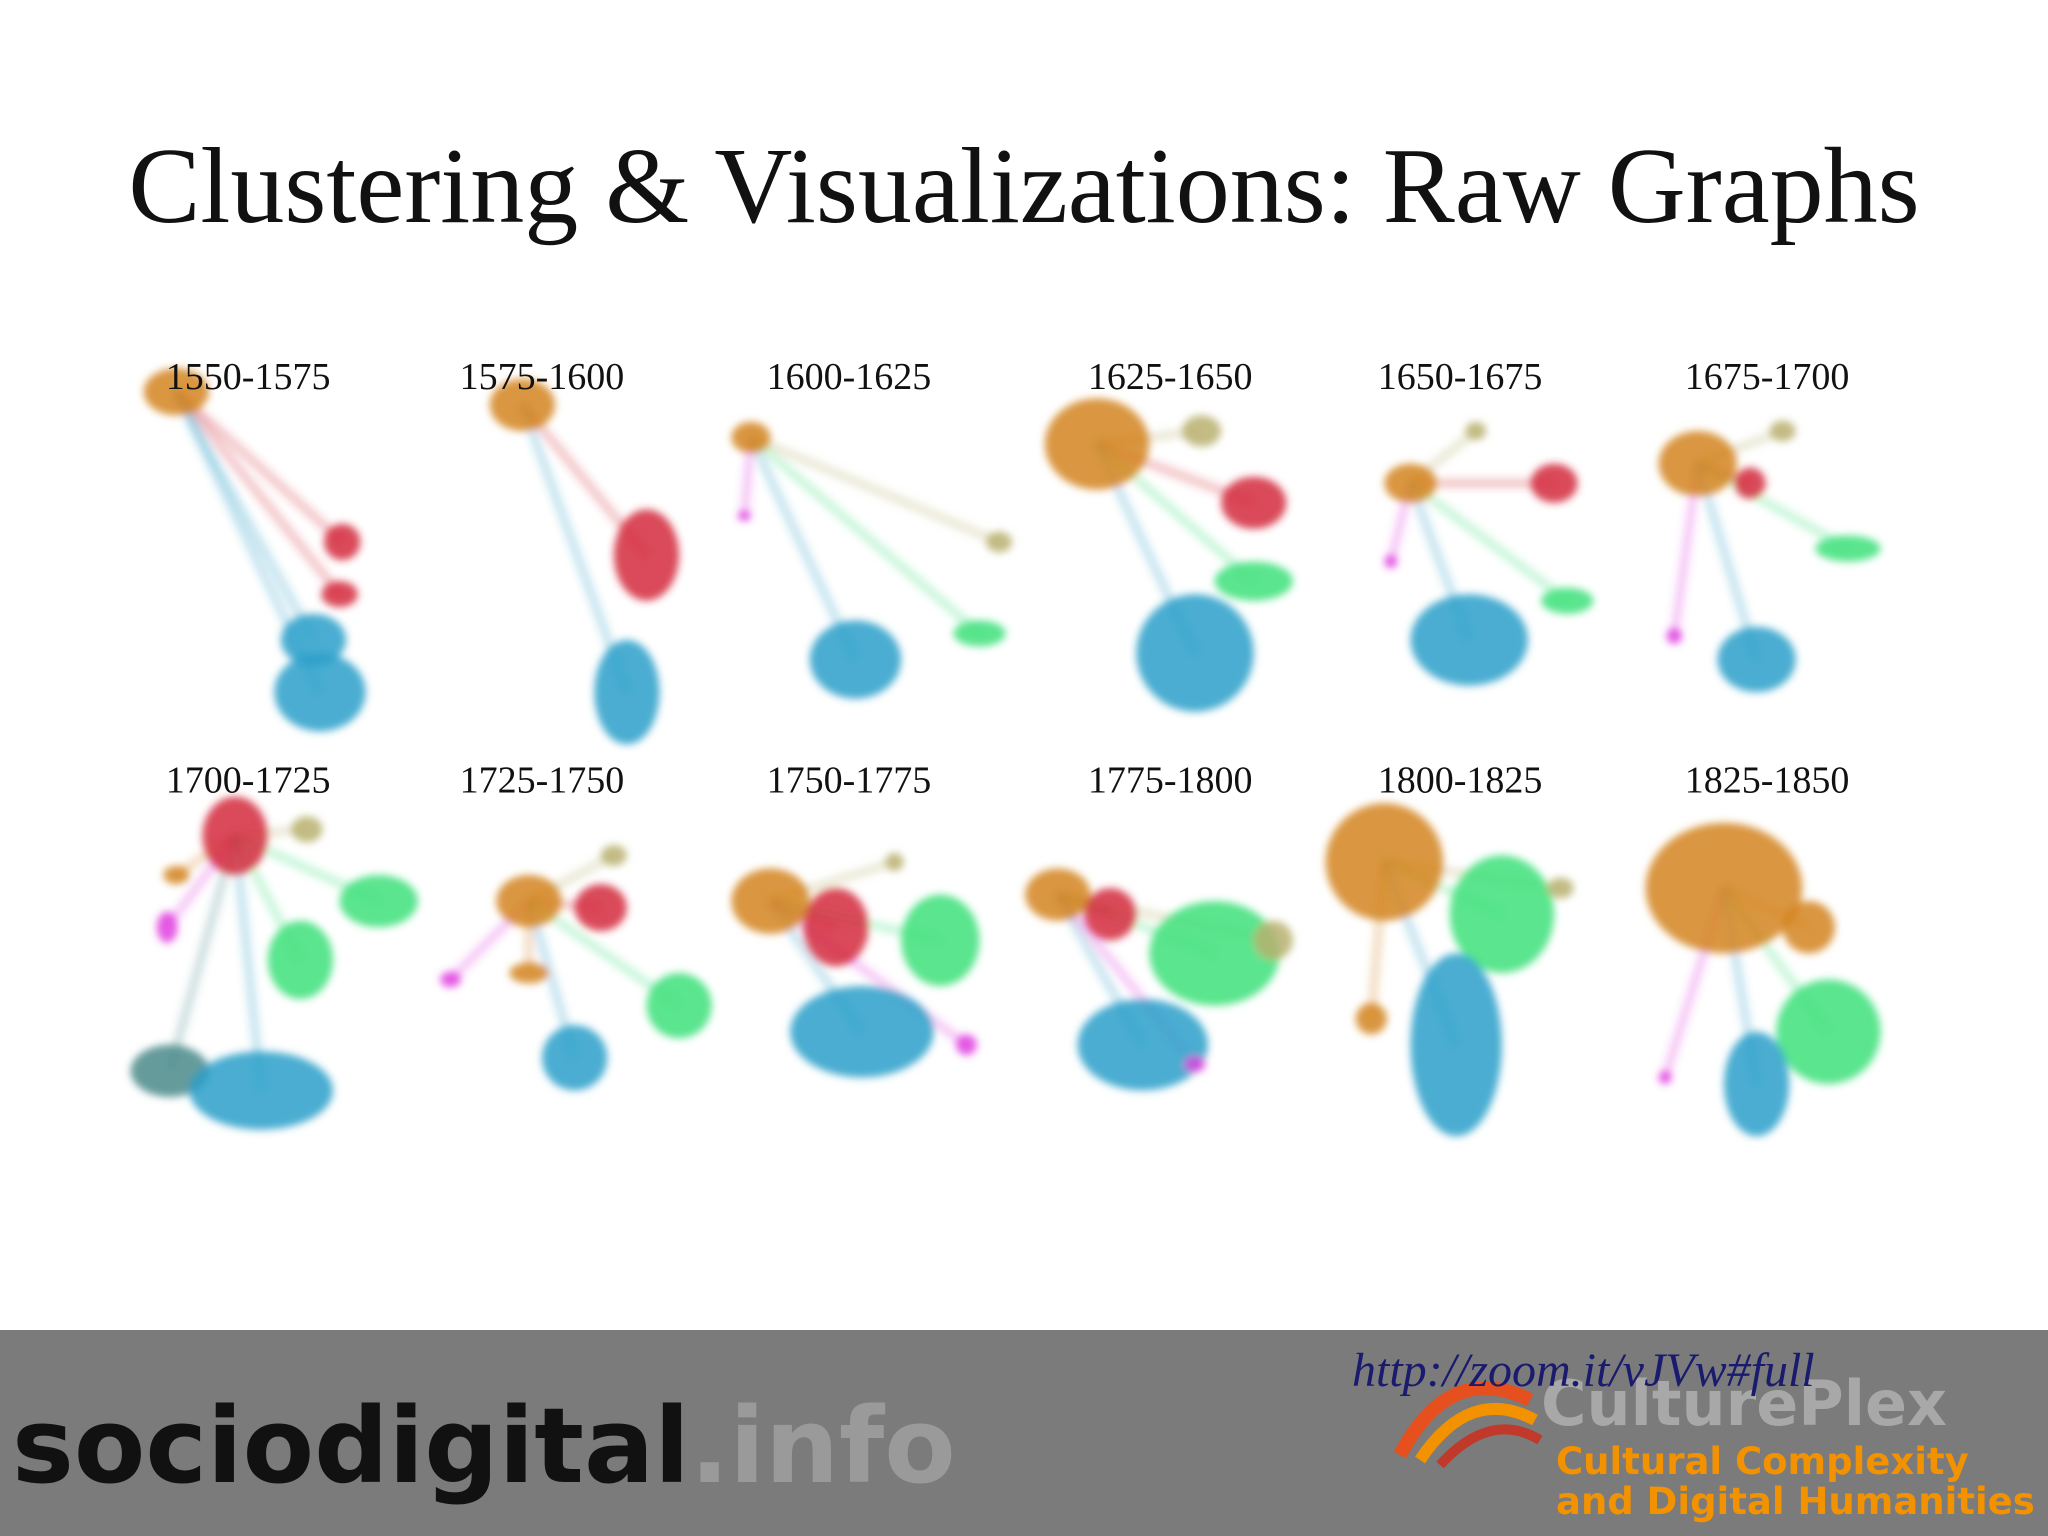  Describe the element at coordinates (1767, 377) in the screenshot. I see `period-label: 1675-1700` at that location.